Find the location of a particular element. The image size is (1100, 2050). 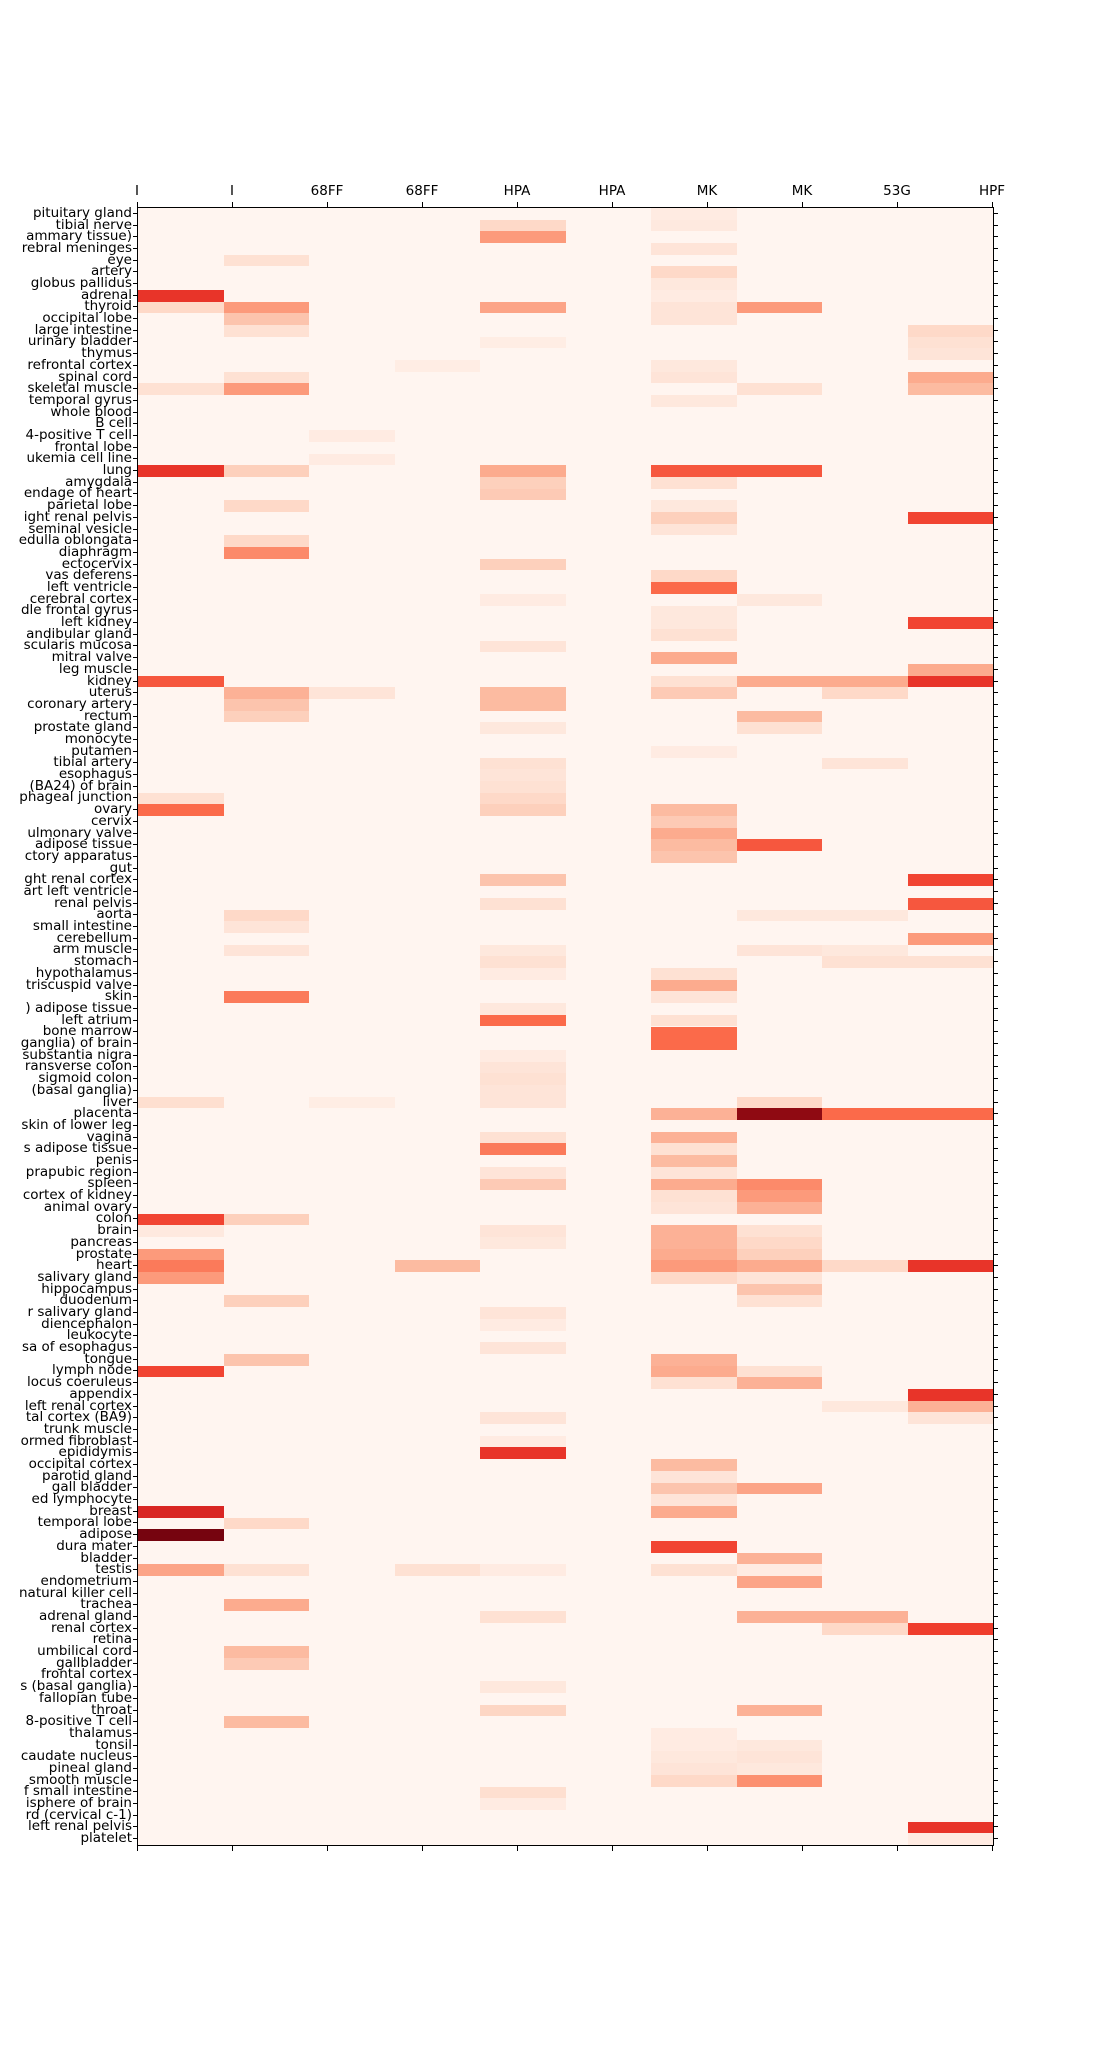

row-label: f small intestine is located at coordinates (77, 1791).